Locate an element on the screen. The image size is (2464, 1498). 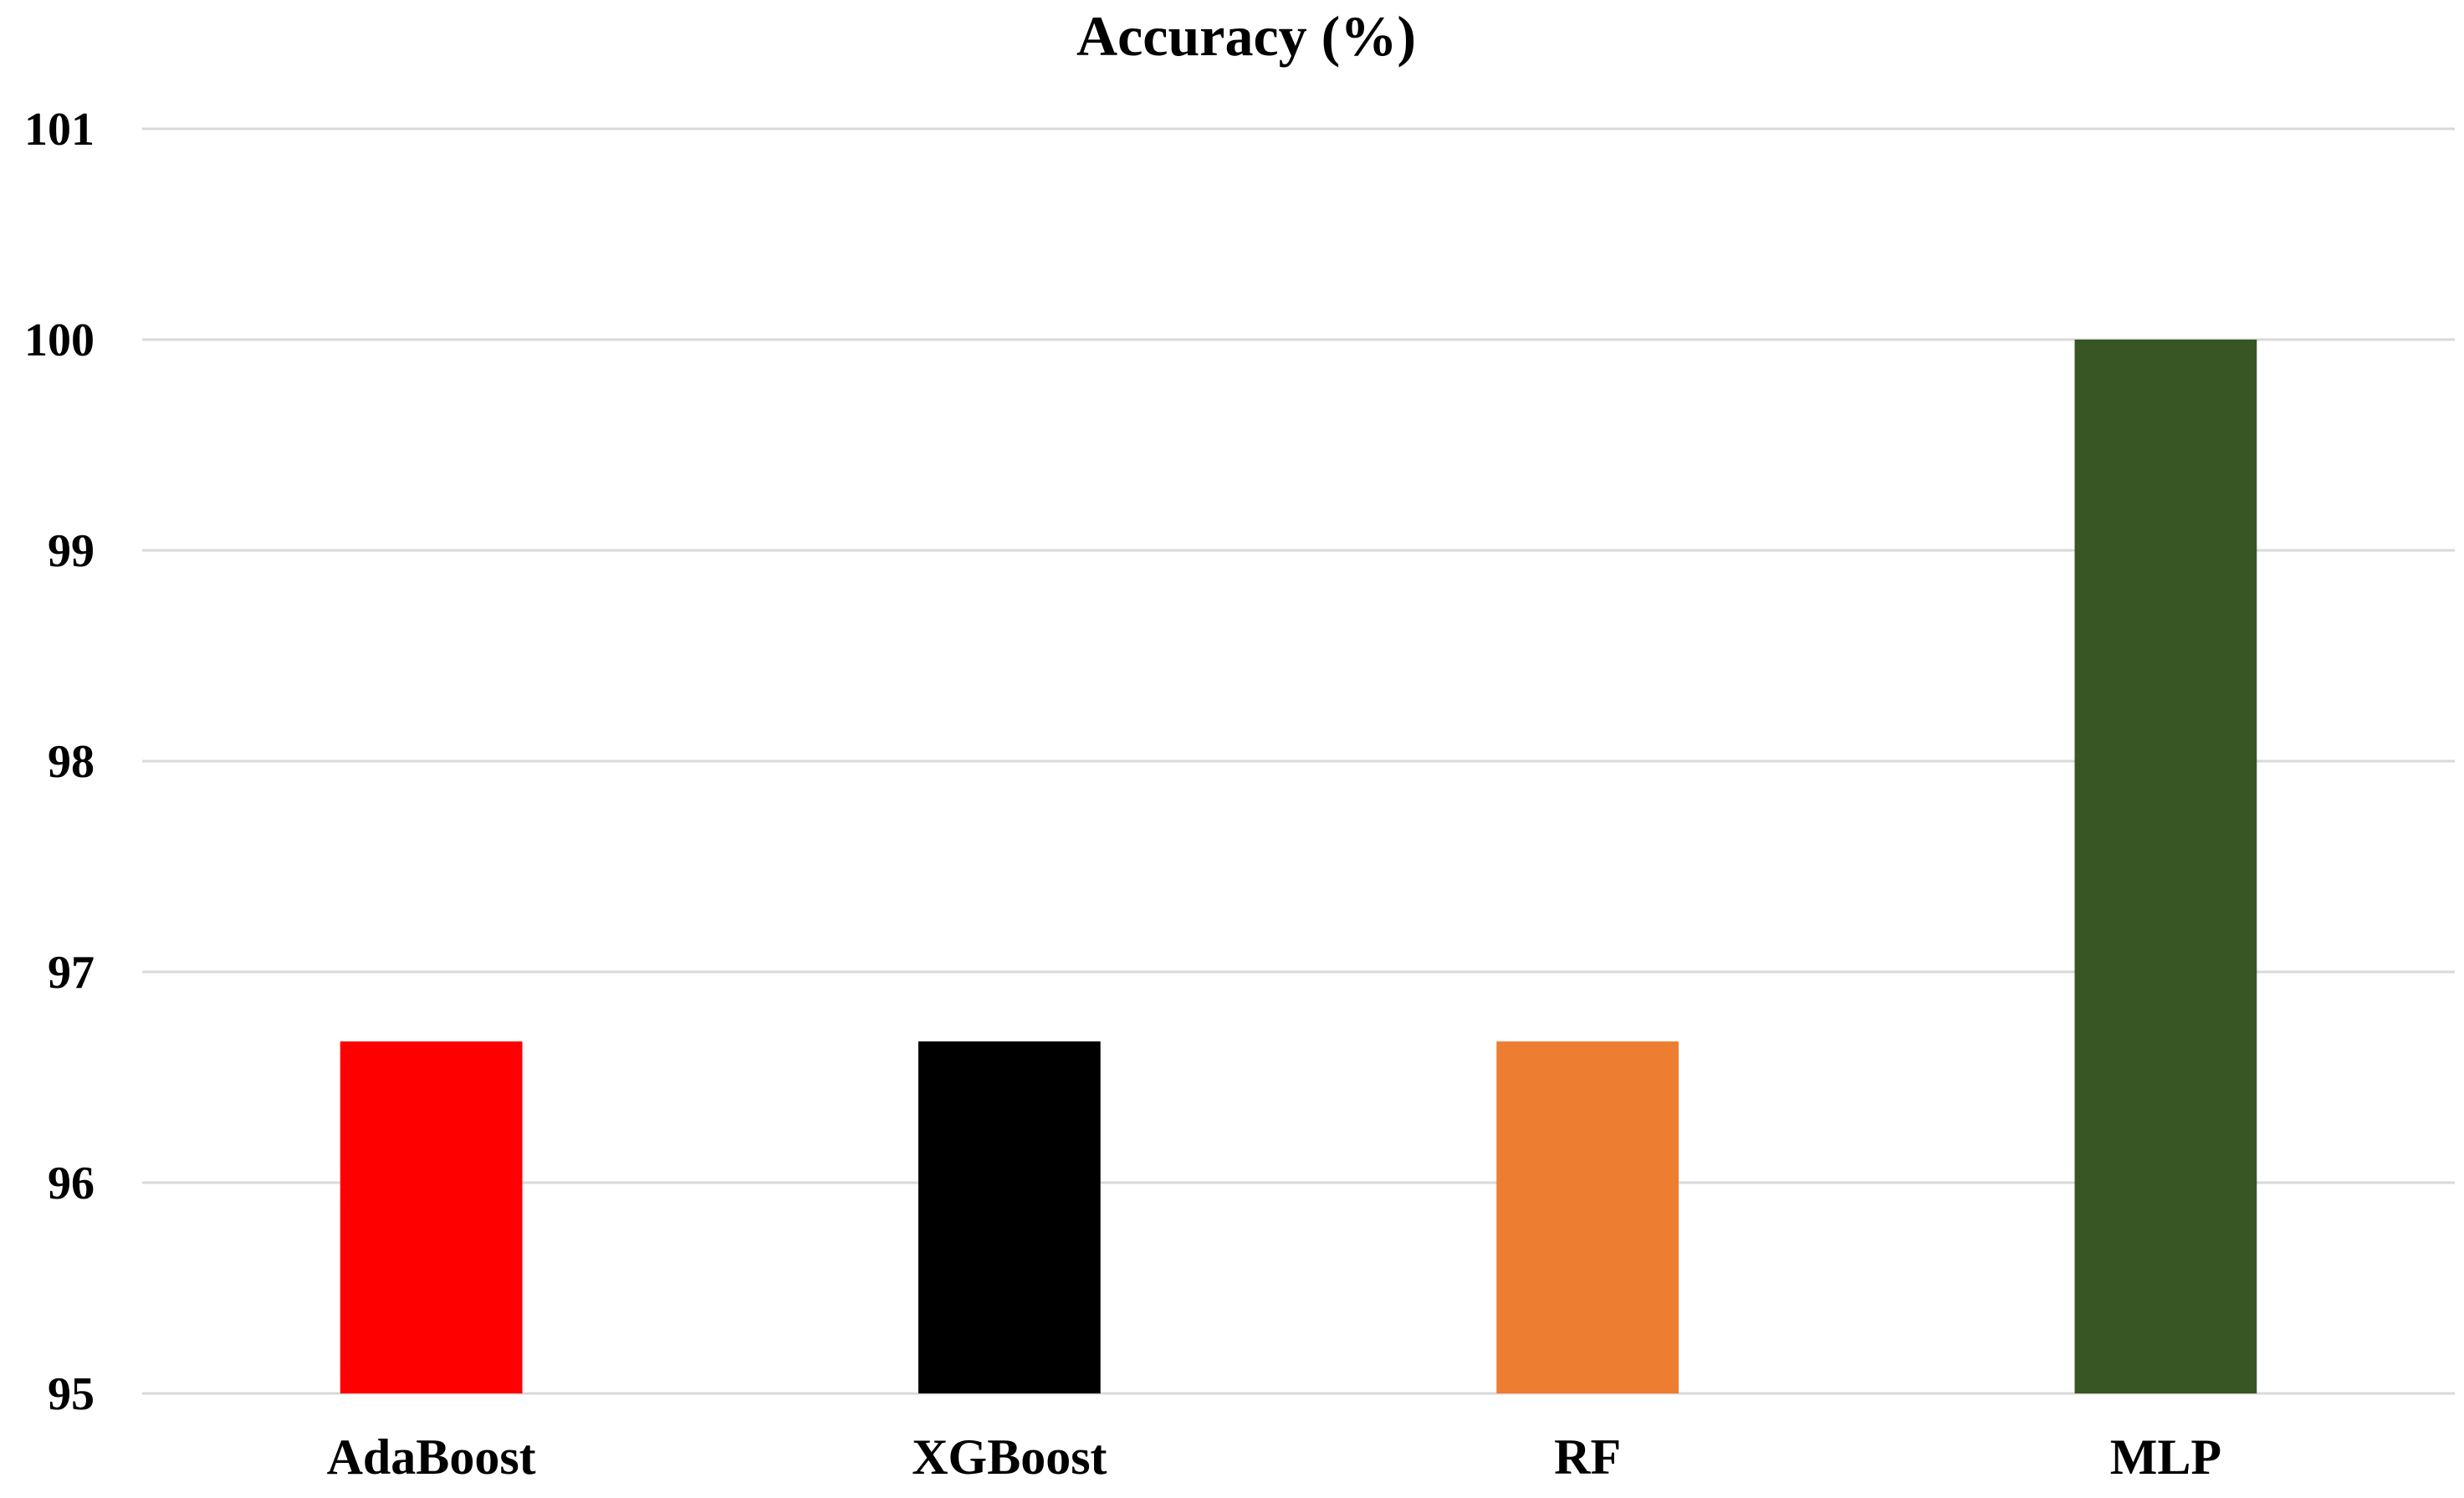
y-tick-label: 97 is located at coordinates (72, 973).